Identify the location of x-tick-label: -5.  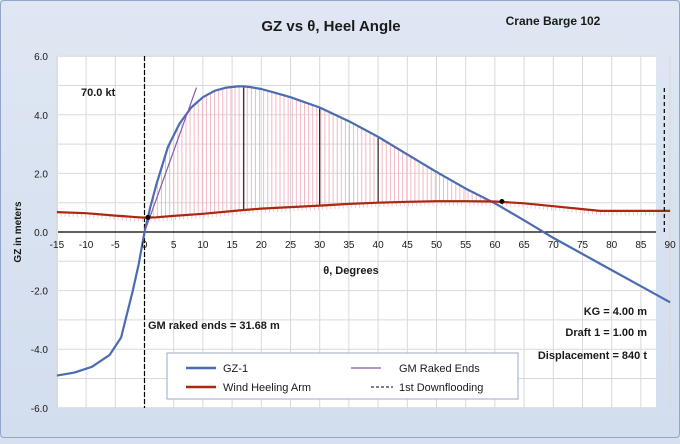
(115, 245).